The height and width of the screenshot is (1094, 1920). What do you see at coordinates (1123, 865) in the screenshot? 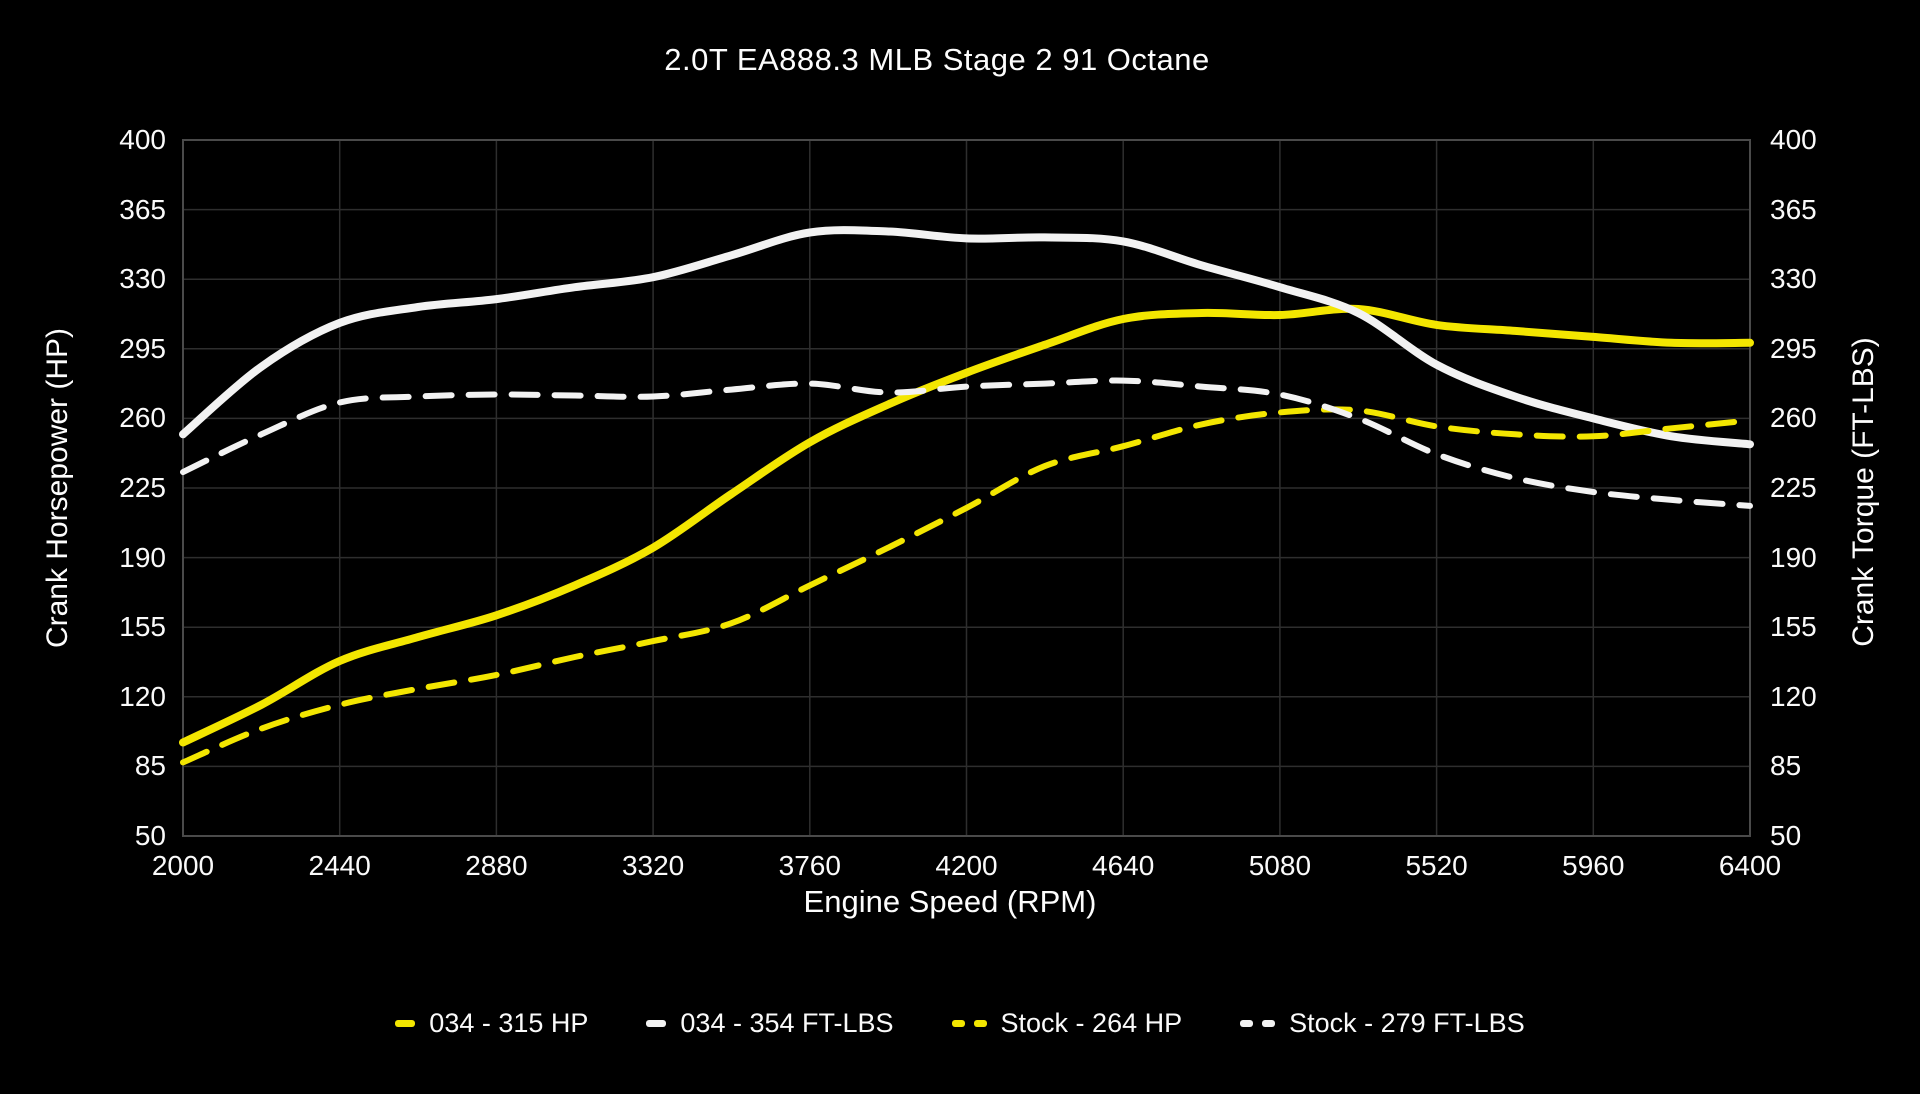
I see `x-tick-label: 4640` at bounding box center [1123, 865].